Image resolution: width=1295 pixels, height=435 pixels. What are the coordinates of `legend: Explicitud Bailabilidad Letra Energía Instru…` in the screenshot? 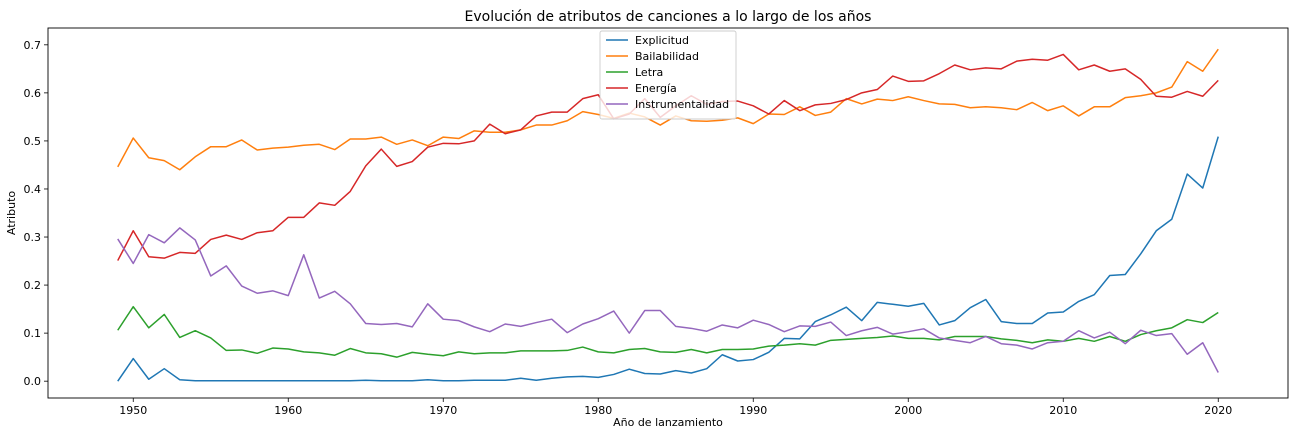 It's located at (668, 75).